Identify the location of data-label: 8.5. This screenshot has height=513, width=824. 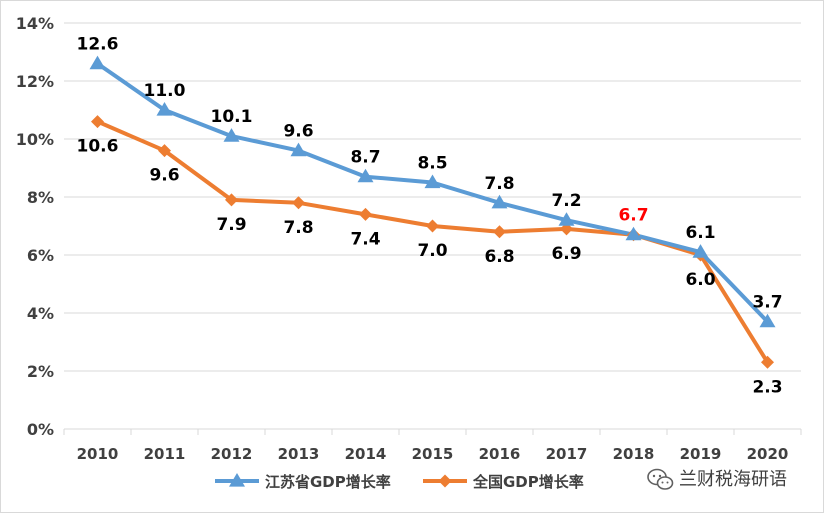
(432, 164).